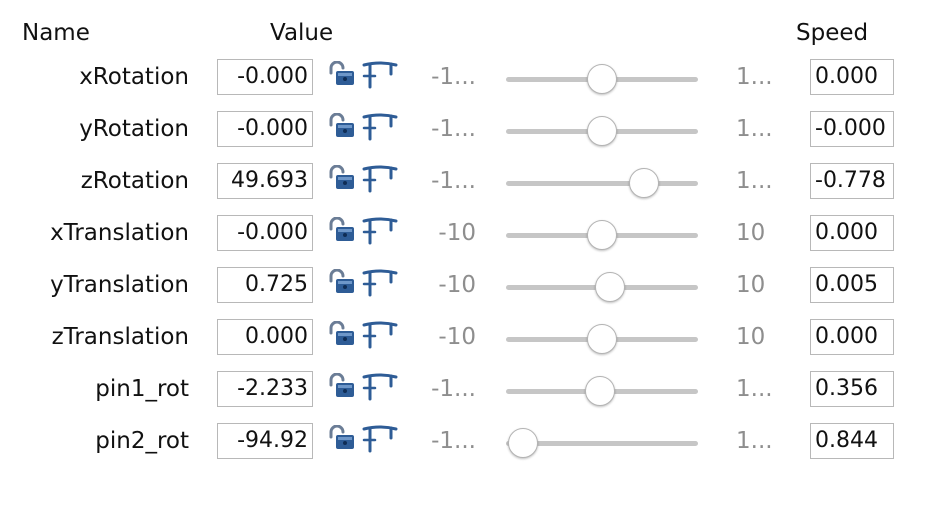 The height and width of the screenshot is (524, 932). I want to click on joint-row: xTranslation -0.000 -10 10 0.000, so click(466, 236).